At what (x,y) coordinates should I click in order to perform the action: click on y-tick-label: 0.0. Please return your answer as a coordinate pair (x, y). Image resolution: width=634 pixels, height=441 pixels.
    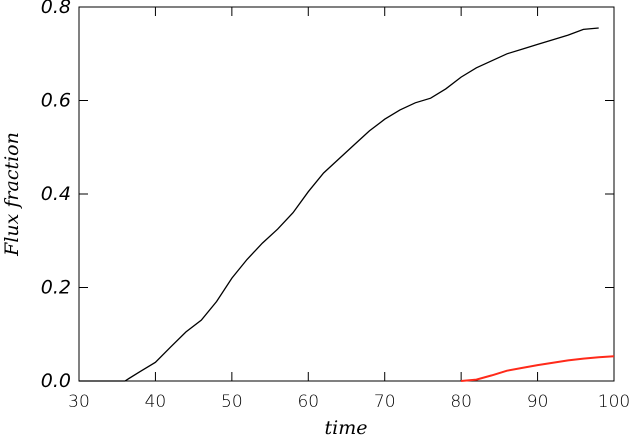
    Looking at the image, I should click on (56, 381).